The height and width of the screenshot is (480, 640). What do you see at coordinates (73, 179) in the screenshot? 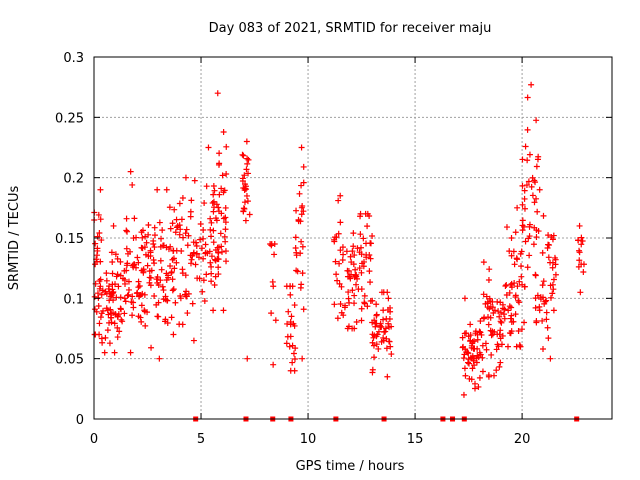
I see `y-tick-label: 0.2` at bounding box center [73, 179].